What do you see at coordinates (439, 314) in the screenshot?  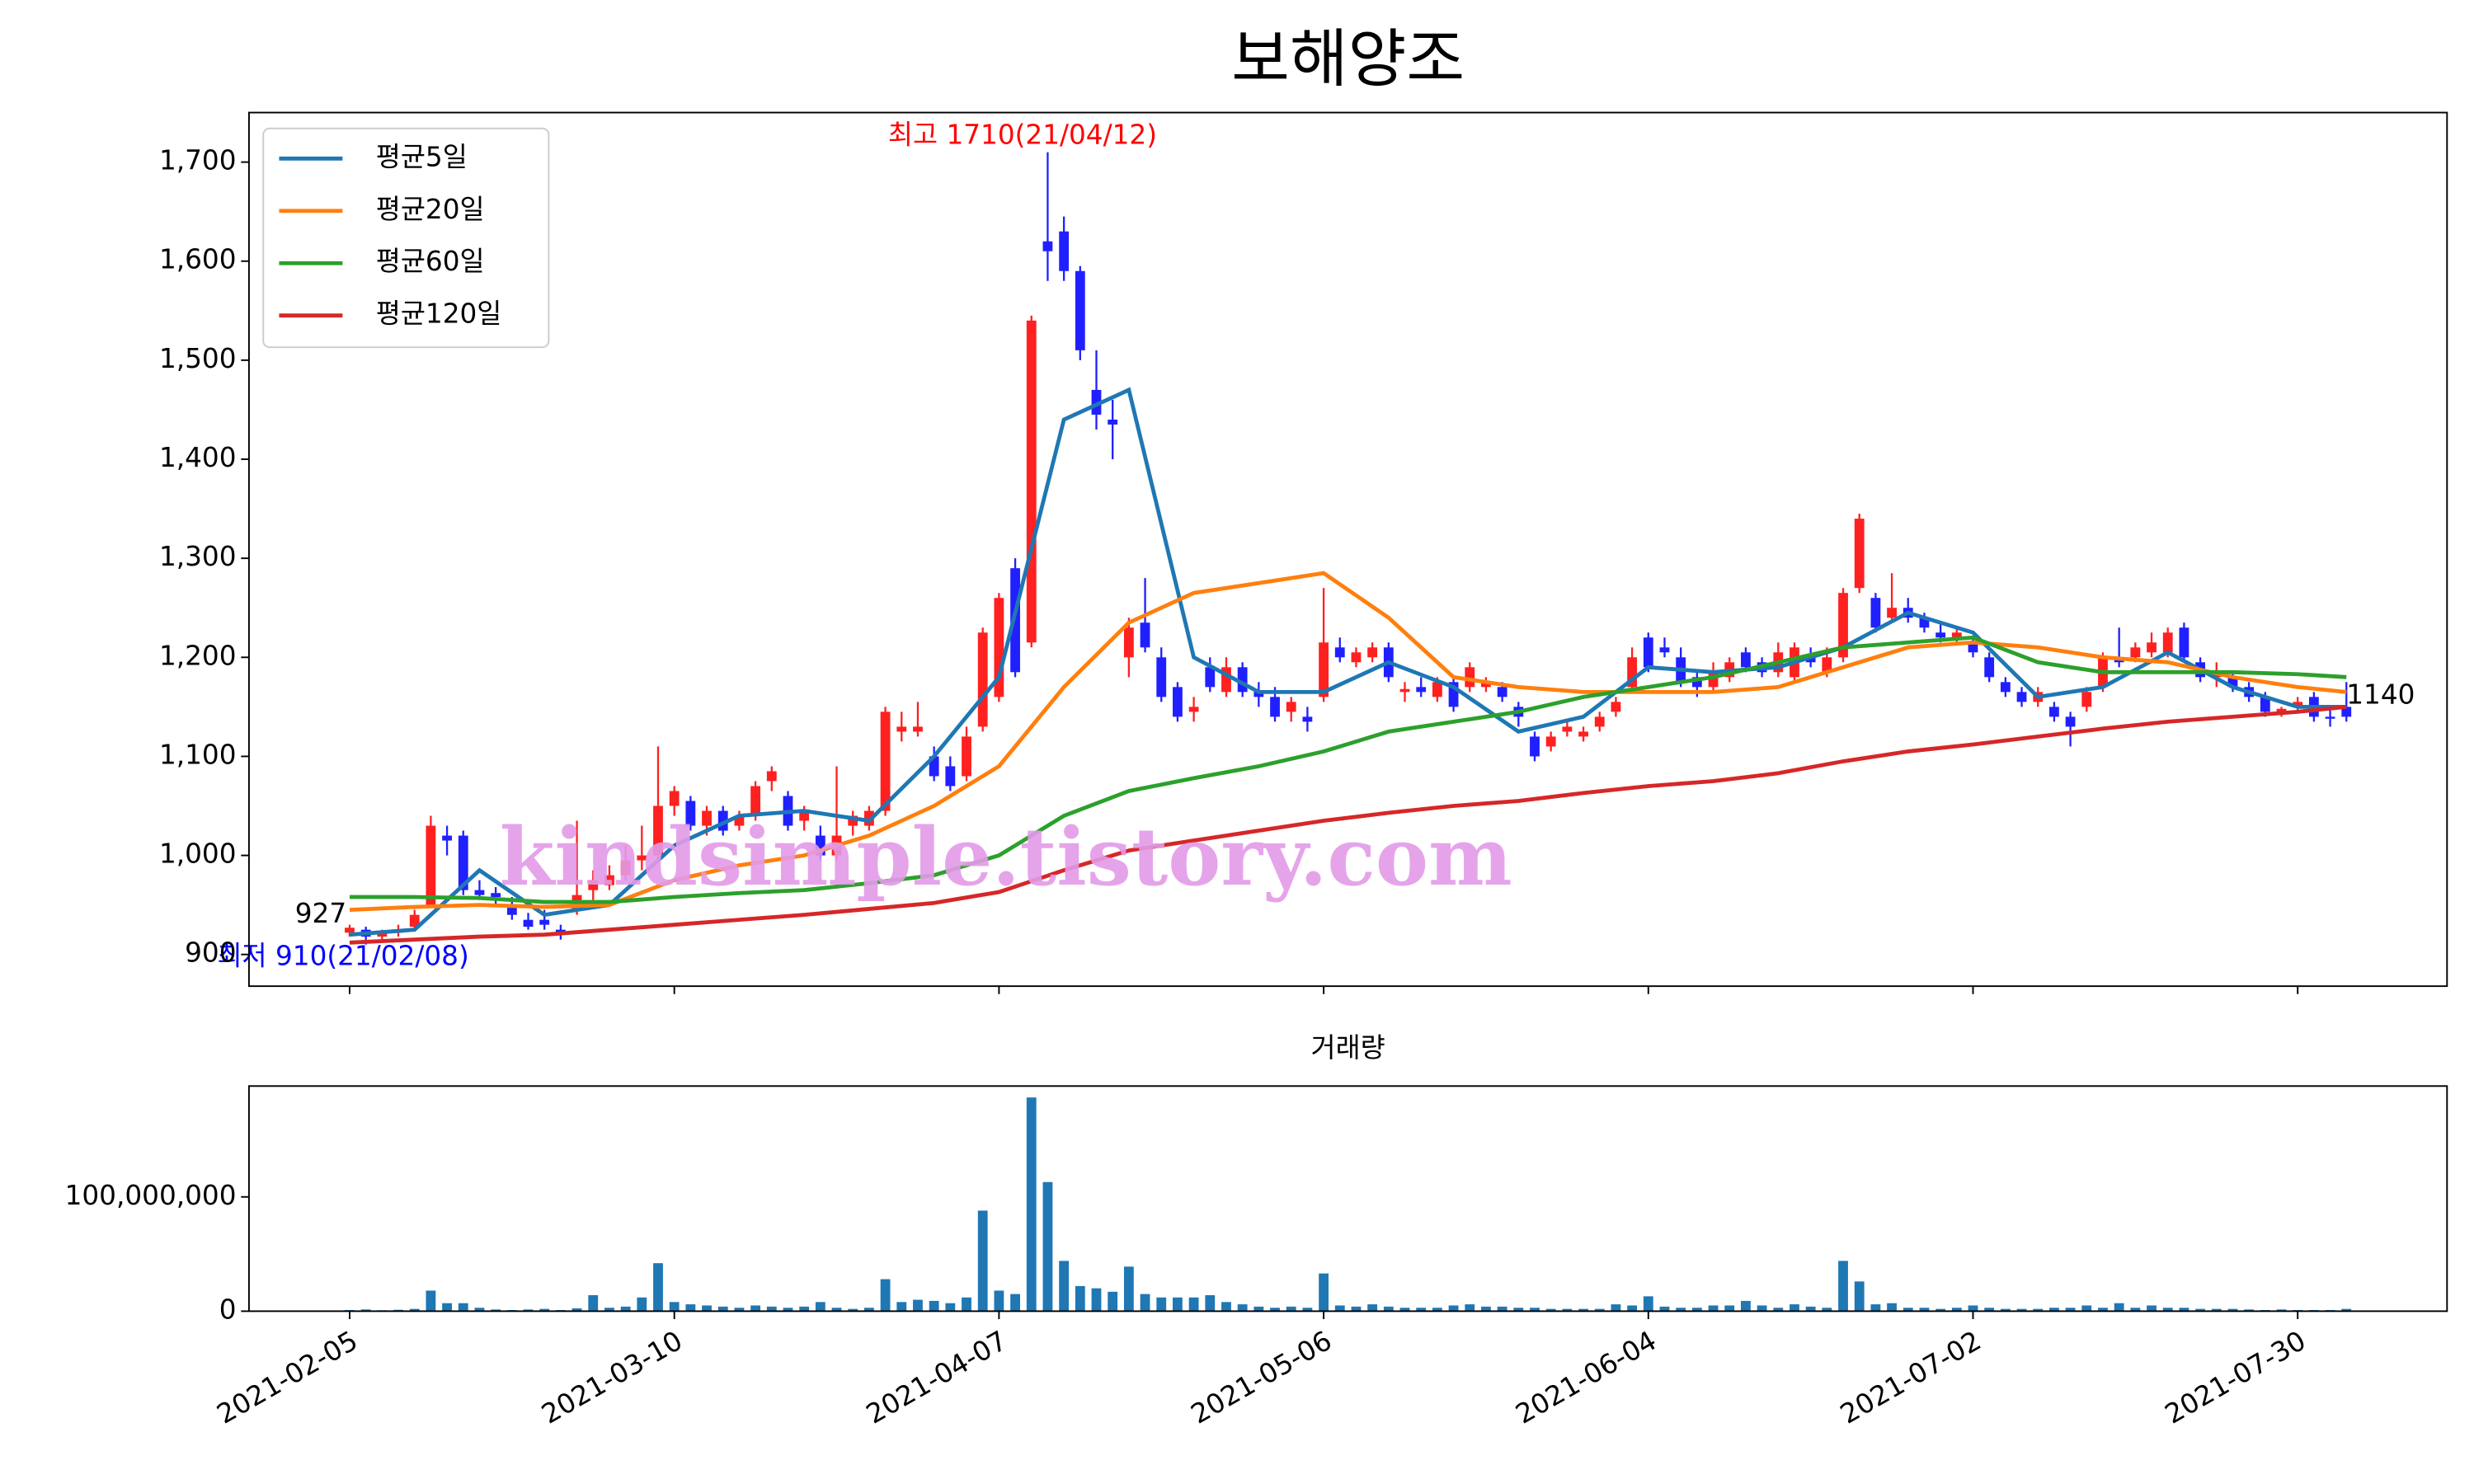 I see `legend-label: 평균120일` at bounding box center [439, 314].